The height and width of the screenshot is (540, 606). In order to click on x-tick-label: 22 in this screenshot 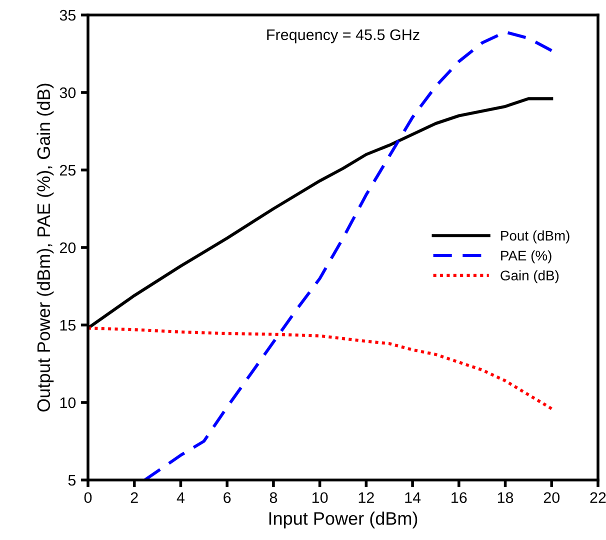, I will do `click(598, 497)`.